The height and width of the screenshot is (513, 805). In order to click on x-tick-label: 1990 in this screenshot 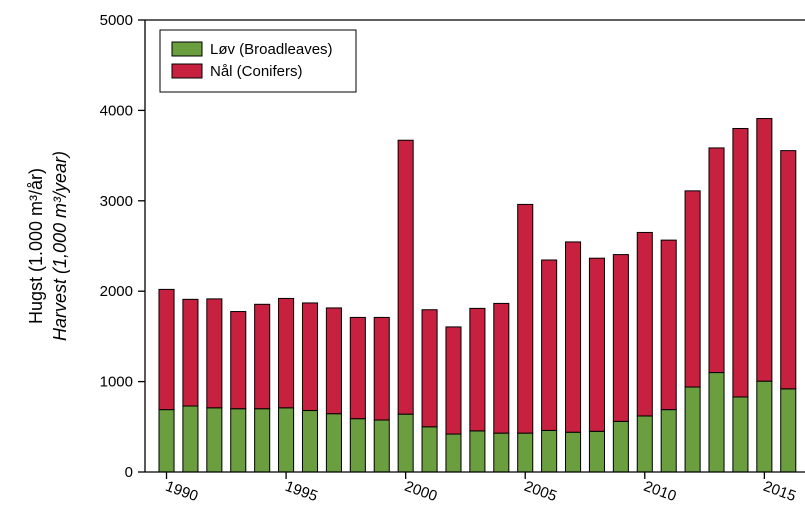, I will do `click(181, 491)`.